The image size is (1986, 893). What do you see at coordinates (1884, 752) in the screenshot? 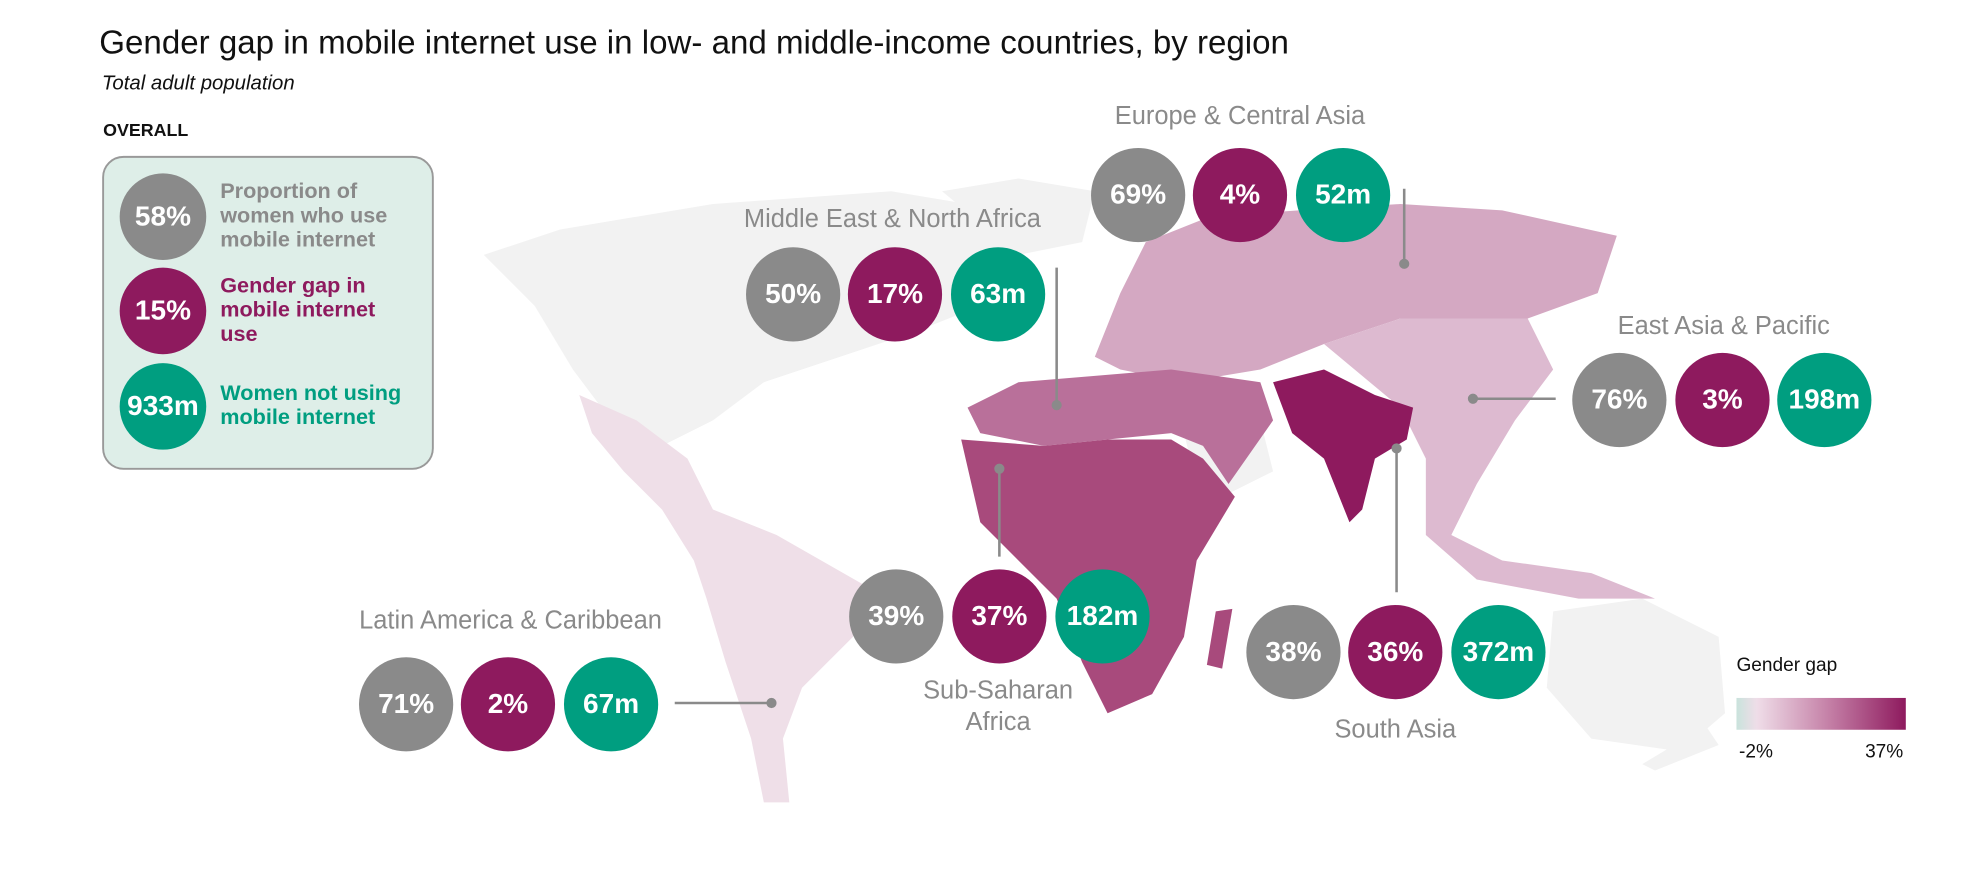
I see `legend-max: 37%` at bounding box center [1884, 752].